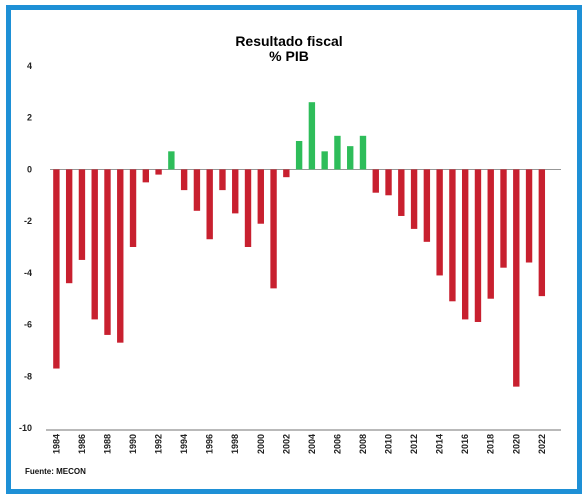  Describe the element at coordinates (516, 278) in the screenshot. I see `bar-2020` at that location.